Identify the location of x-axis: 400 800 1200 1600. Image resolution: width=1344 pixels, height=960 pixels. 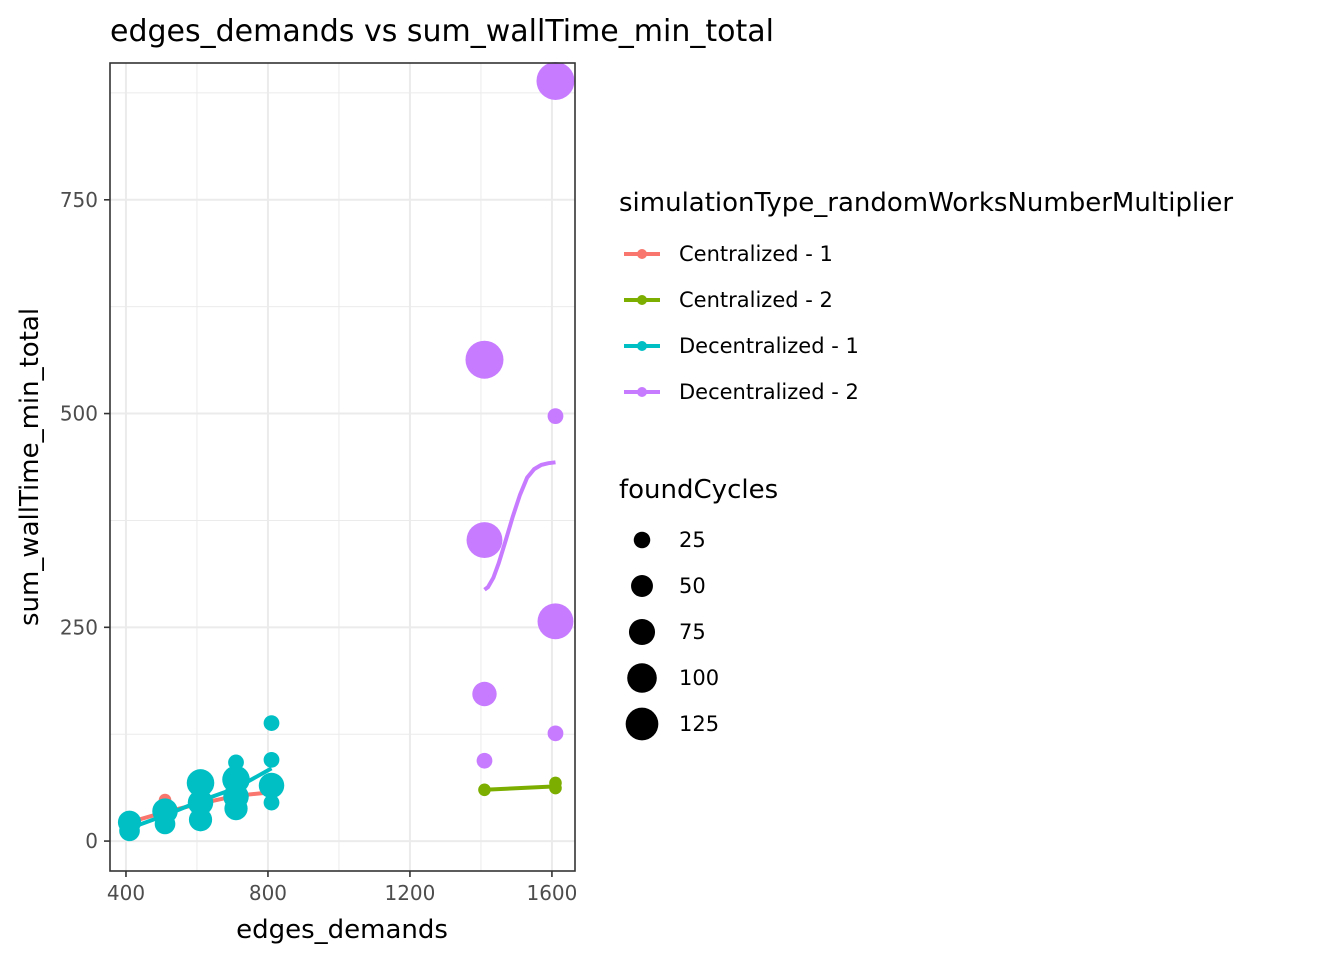
(342, 888).